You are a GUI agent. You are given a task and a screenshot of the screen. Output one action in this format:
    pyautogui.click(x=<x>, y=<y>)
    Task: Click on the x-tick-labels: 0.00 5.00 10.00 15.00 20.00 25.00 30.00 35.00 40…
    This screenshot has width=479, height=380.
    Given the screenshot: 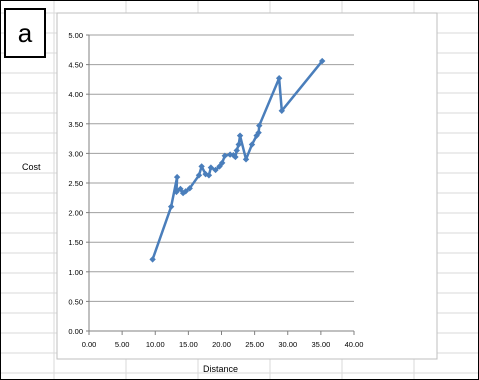 What is the action you would take?
    pyautogui.click(x=223, y=340)
    